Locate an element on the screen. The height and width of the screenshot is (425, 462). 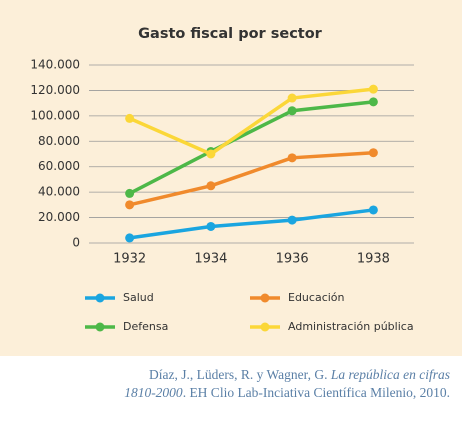
x-tick-label: 1932 is located at coordinates (129, 259).